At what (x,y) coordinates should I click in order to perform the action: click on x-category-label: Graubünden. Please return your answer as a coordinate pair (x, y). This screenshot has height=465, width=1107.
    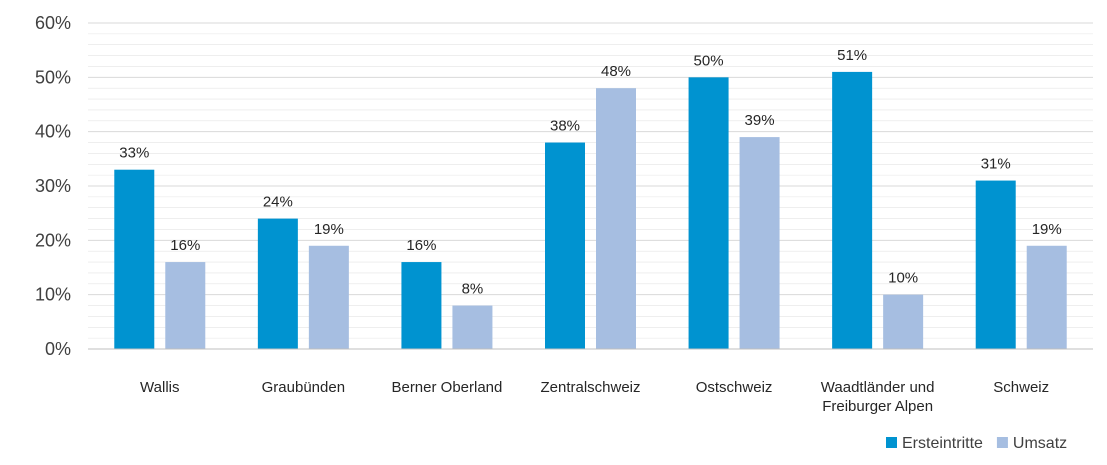
    Looking at the image, I should click on (303, 387).